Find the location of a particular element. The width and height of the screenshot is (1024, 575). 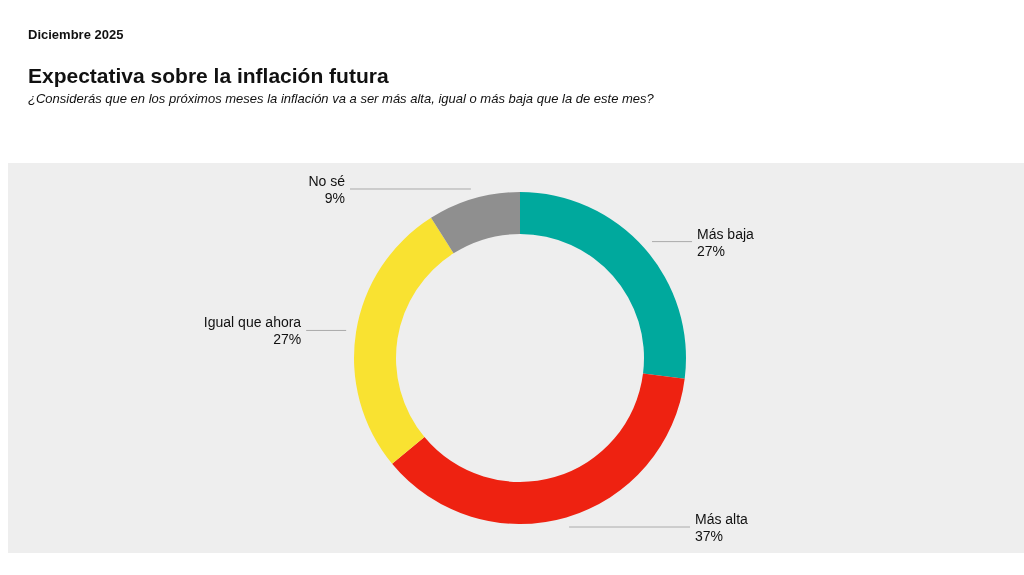

slice-label: No sé is located at coordinates (327, 180).